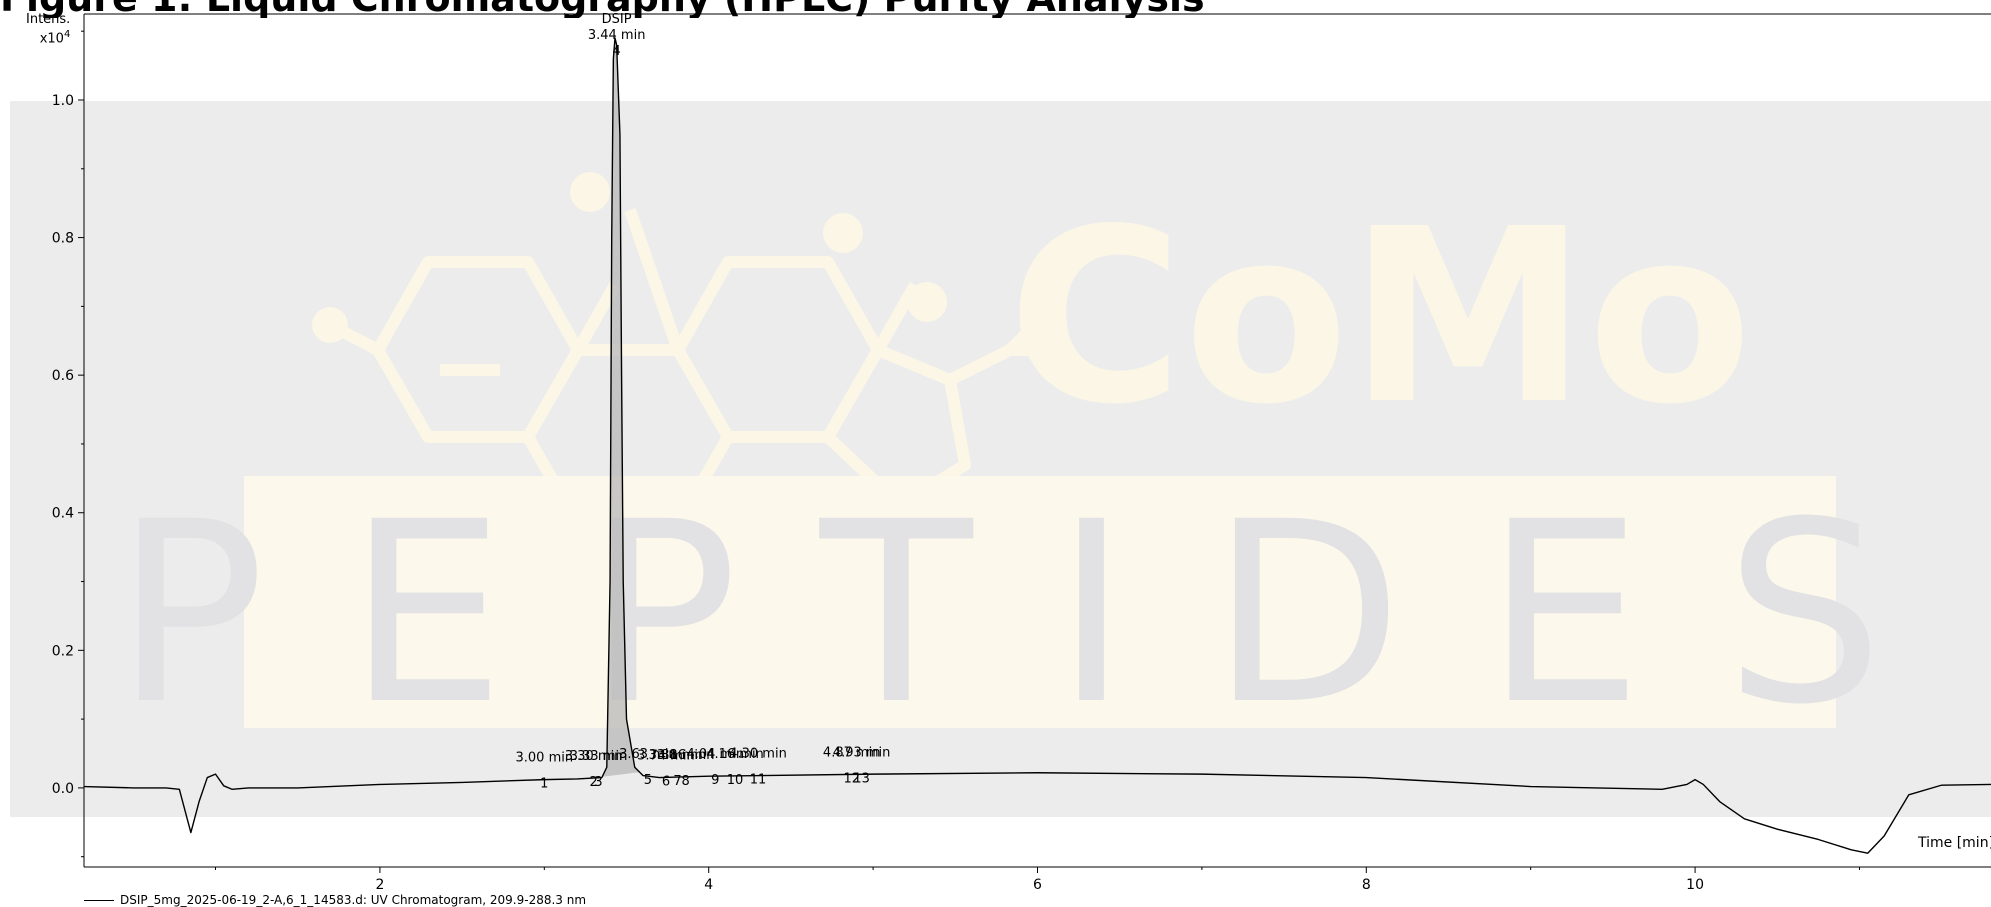  Describe the element at coordinates (678, 755) in the screenshot. I see `peak-time-label: 3.81 min` at that location.